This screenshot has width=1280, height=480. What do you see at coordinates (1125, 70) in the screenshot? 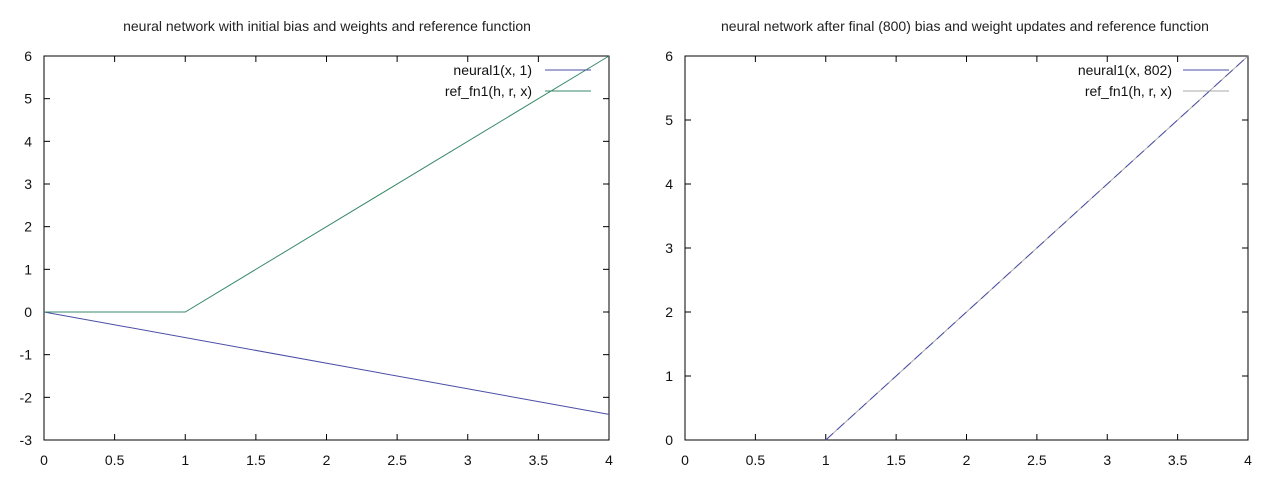
I see `legend-label-neural1-final: neural1(x, 802)` at bounding box center [1125, 70].